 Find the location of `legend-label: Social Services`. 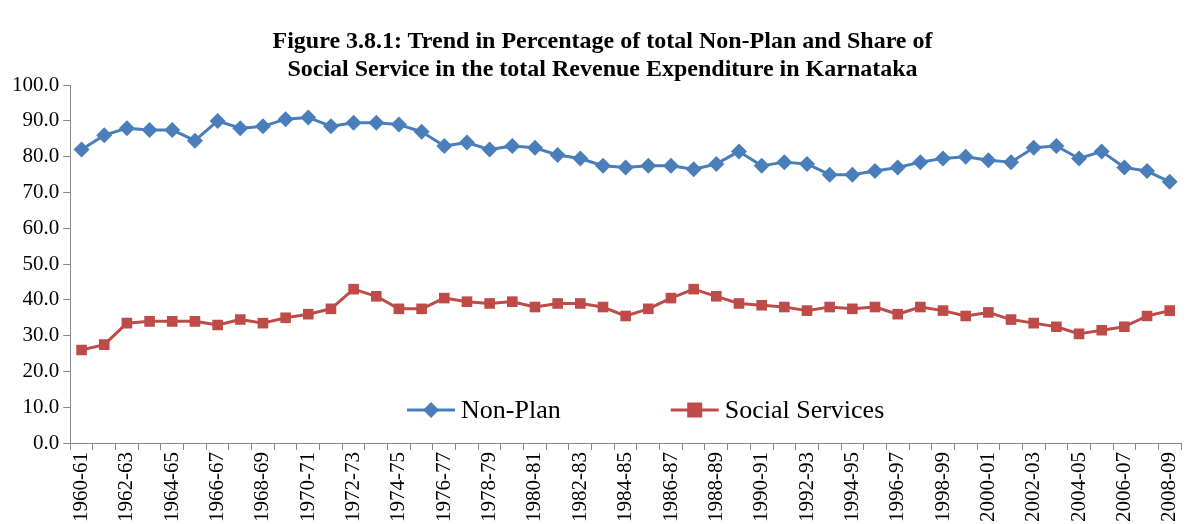

legend-label: Social Services is located at coordinates (804, 409).